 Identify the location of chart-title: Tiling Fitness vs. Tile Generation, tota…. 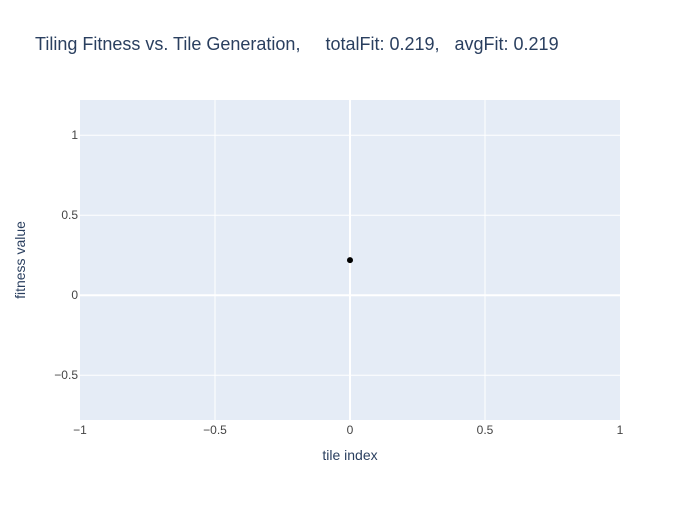
(297, 44).